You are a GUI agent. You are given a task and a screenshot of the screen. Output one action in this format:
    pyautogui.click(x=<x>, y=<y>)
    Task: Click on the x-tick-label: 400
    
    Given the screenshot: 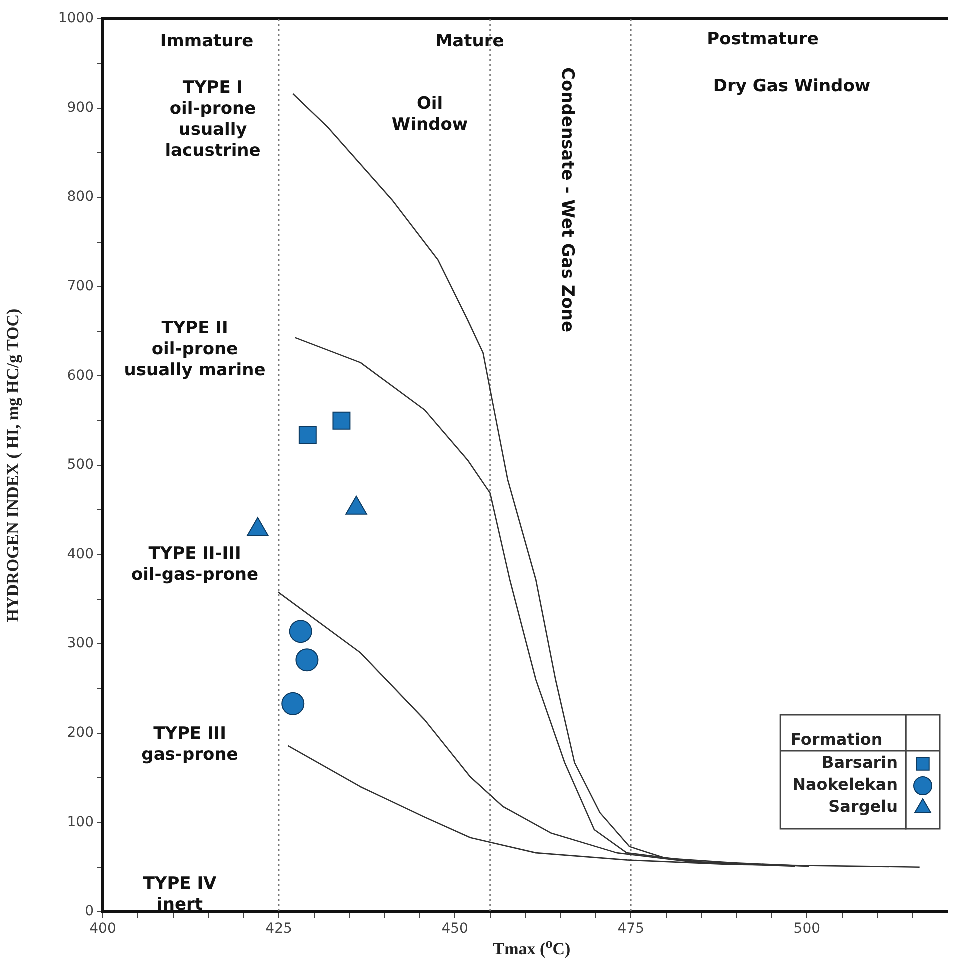 What is the action you would take?
    pyautogui.click(x=103, y=929)
    